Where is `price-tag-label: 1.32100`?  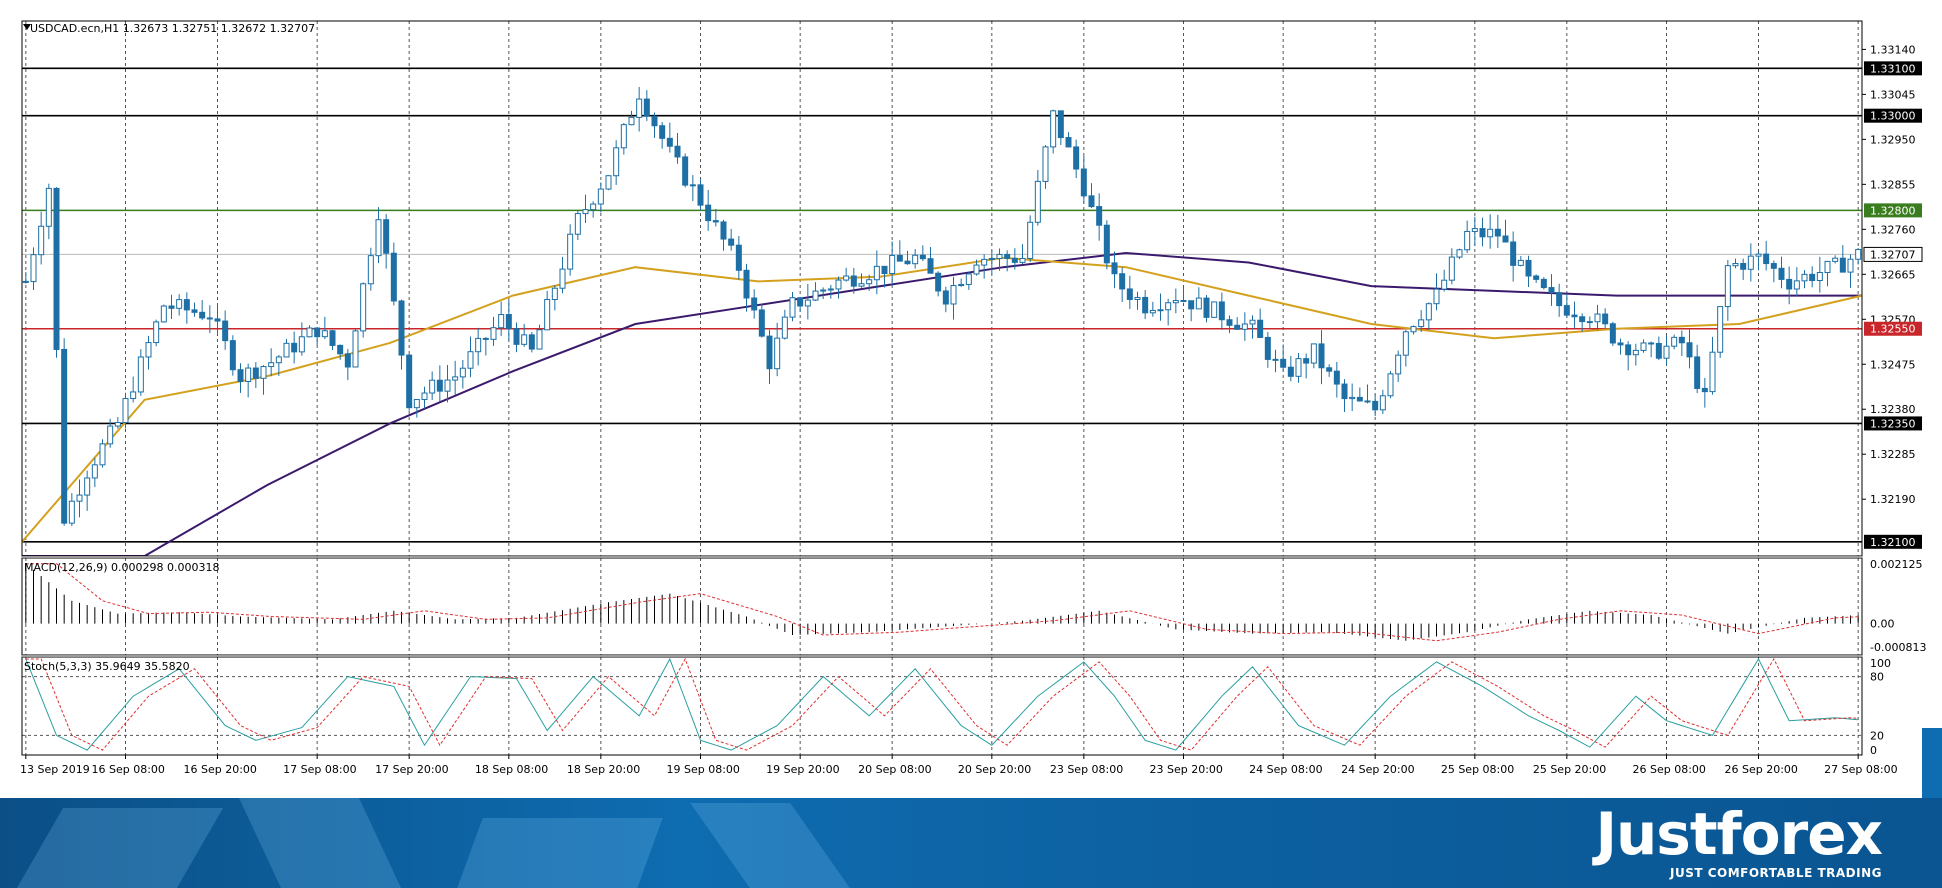
price-tag-label: 1.32100 is located at coordinates (1893, 542).